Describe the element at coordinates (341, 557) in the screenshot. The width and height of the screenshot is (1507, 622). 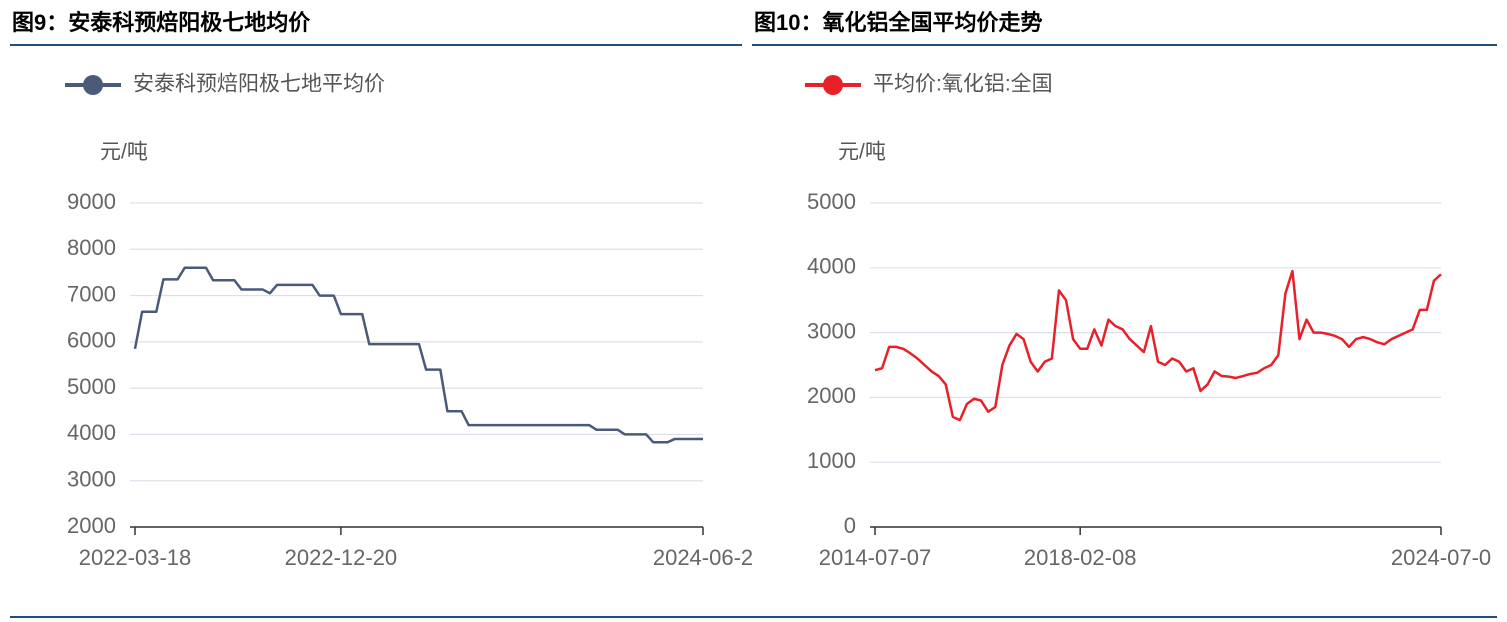
I see `x-tick-label: 2022-12-20` at that location.